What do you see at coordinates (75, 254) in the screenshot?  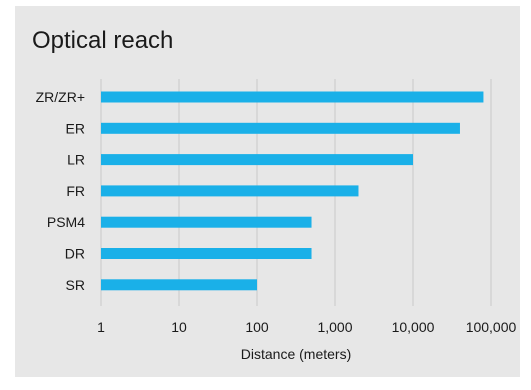 I see `category-label: DR` at bounding box center [75, 254].